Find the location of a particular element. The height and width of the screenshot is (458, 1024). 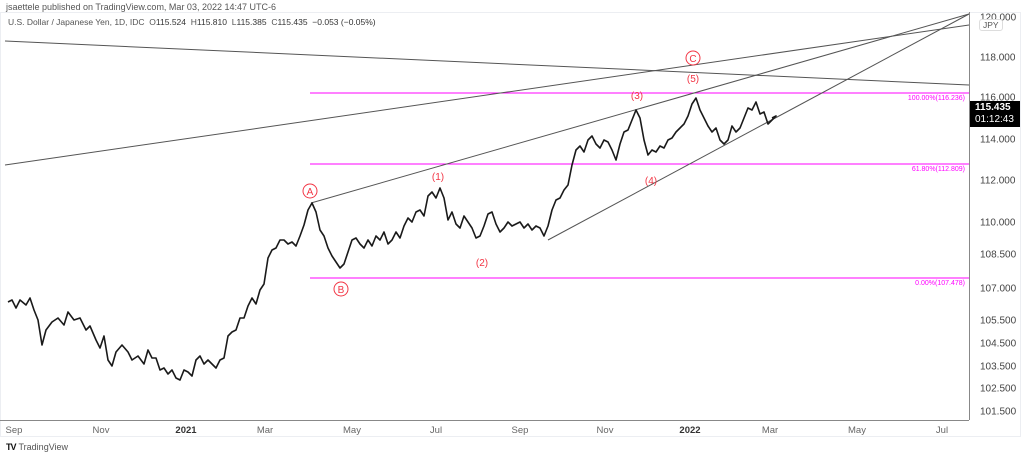

trendline is located at coordinates (487, 63).